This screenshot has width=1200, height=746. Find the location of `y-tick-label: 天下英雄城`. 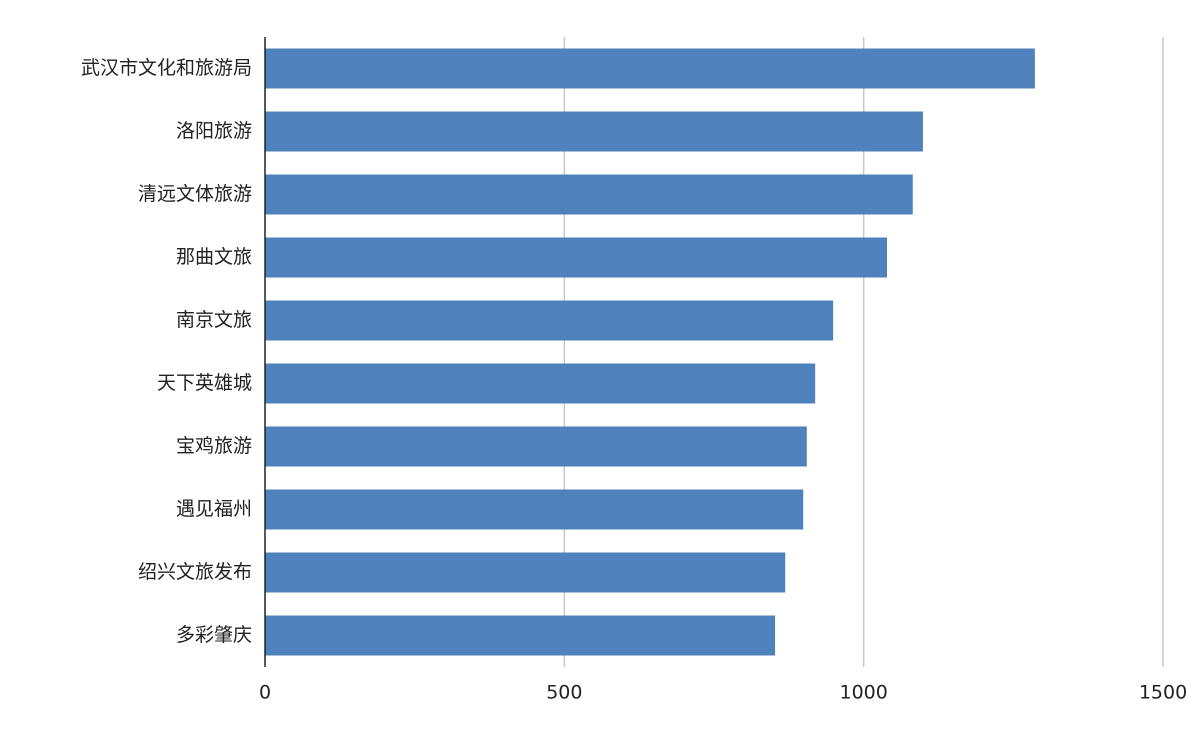

y-tick-label: 天下英雄城 is located at coordinates (204, 383).